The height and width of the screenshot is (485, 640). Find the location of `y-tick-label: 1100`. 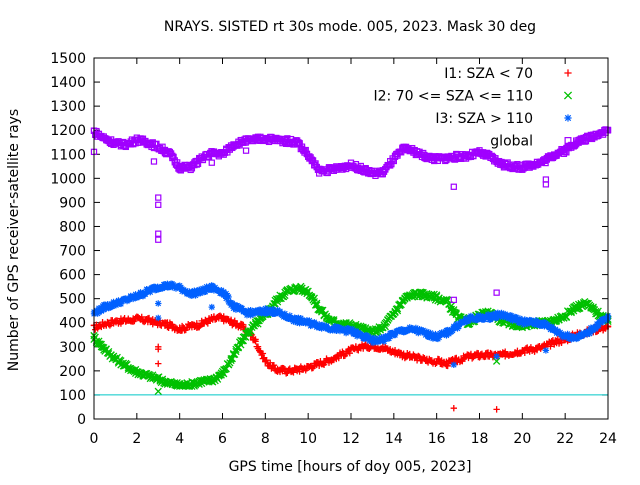

y-tick-label: 1100 is located at coordinates (68, 155).